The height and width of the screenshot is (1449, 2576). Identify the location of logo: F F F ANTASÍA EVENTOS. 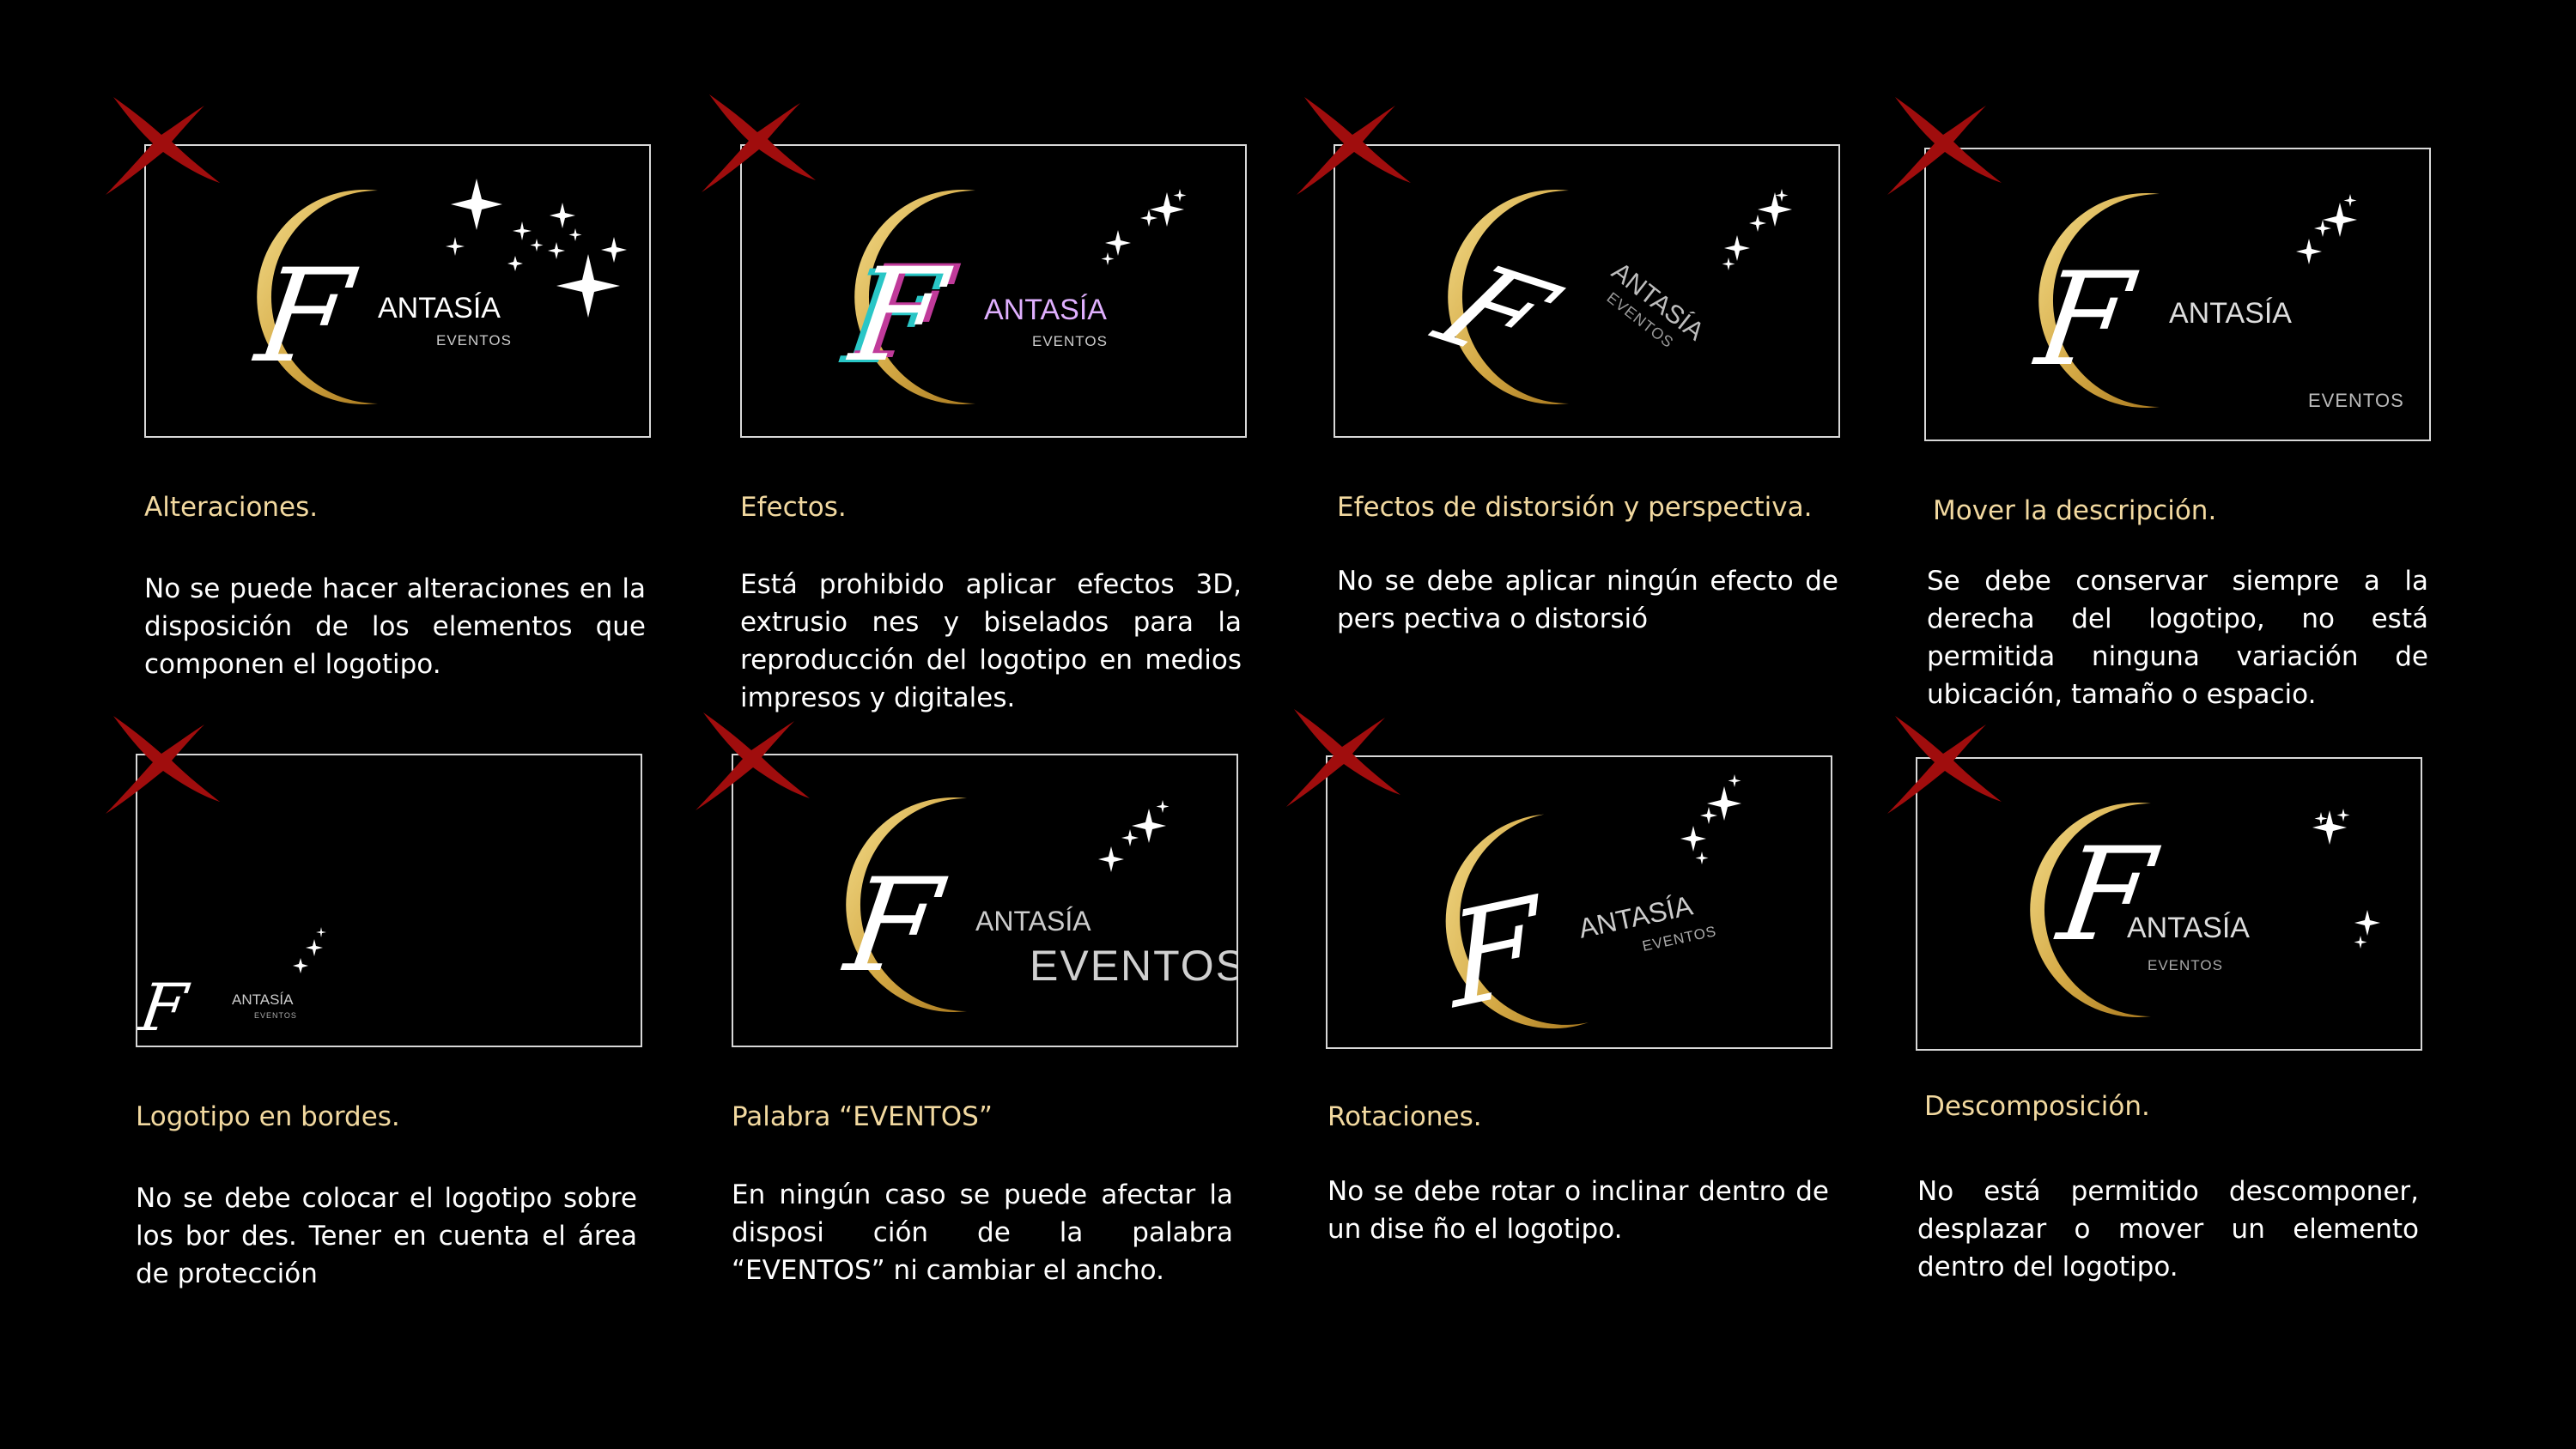
(971, 297).